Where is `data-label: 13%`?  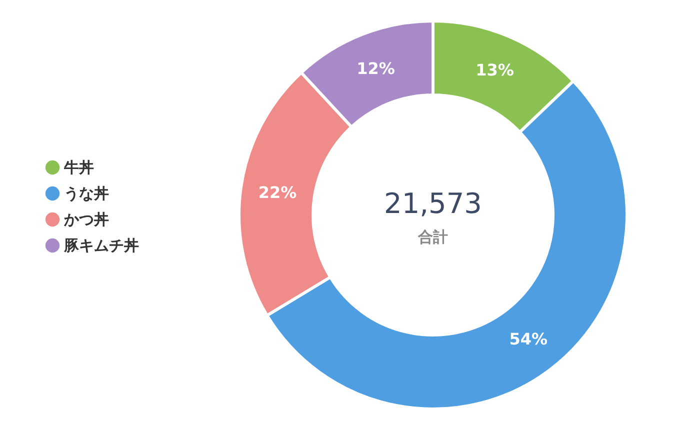 data-label: 13% is located at coordinates (495, 70).